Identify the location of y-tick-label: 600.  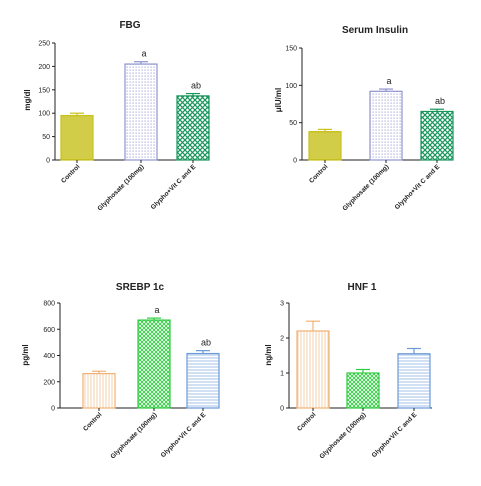
(49, 330).